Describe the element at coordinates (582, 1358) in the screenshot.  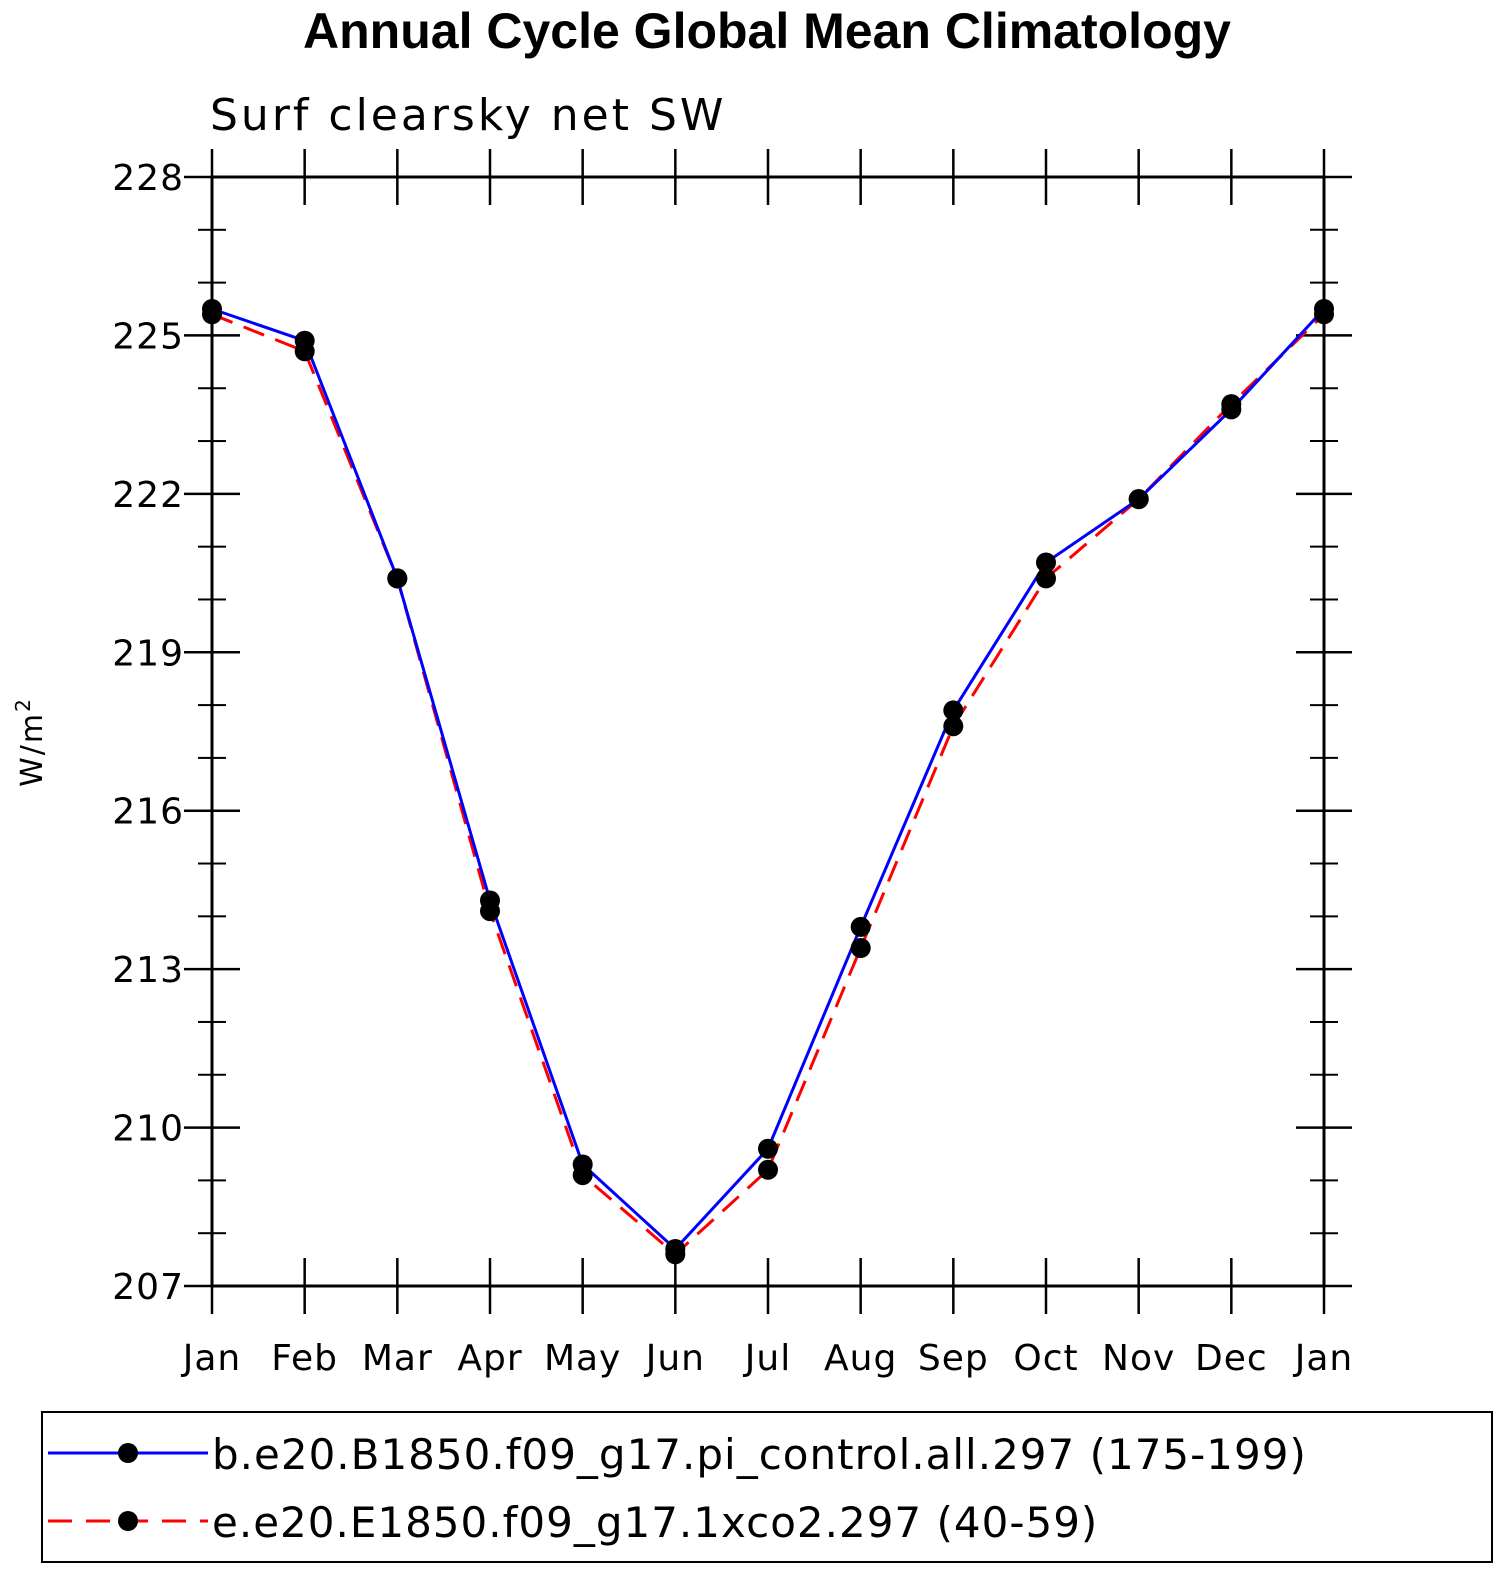
I see `x-tick-label: May` at that location.